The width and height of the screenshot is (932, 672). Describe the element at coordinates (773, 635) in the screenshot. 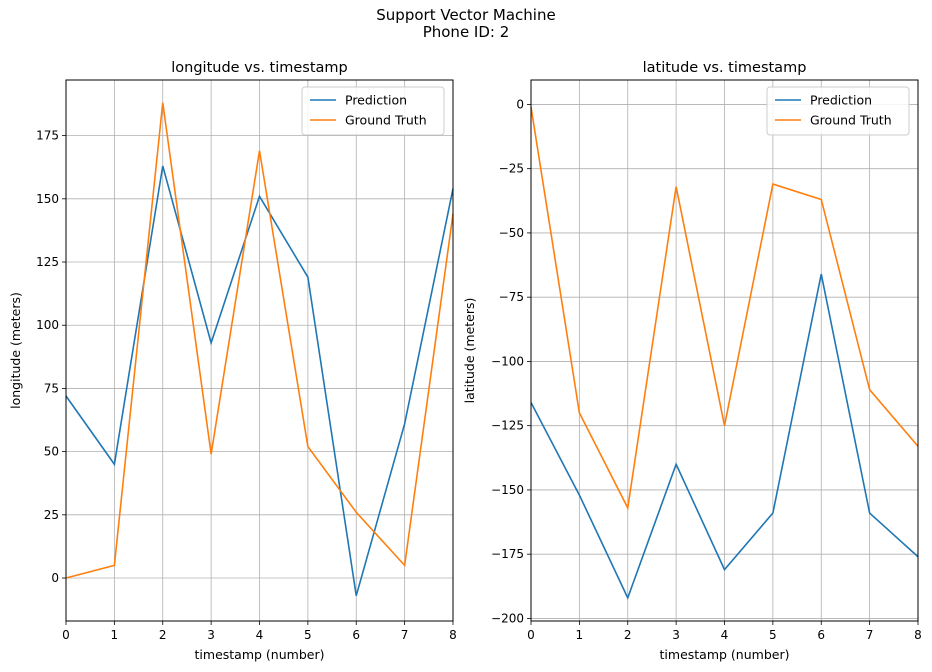

I see `latitude-xtick-label: 5` at that location.